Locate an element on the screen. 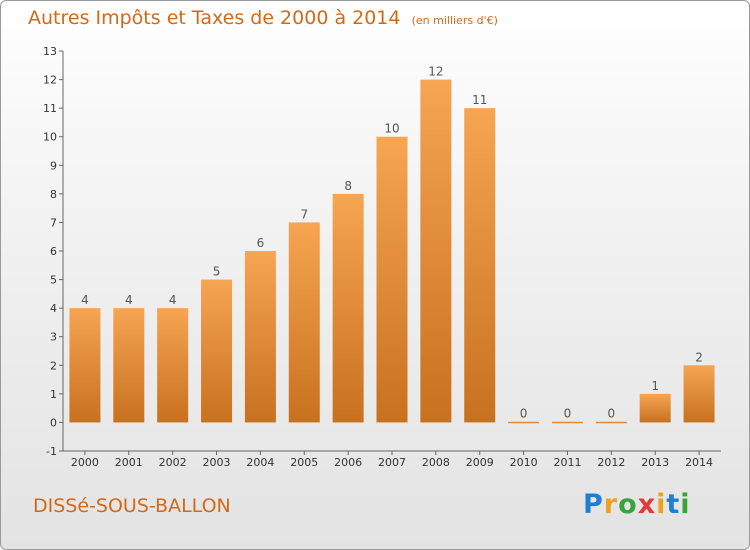  data-label: 11 is located at coordinates (479, 100).